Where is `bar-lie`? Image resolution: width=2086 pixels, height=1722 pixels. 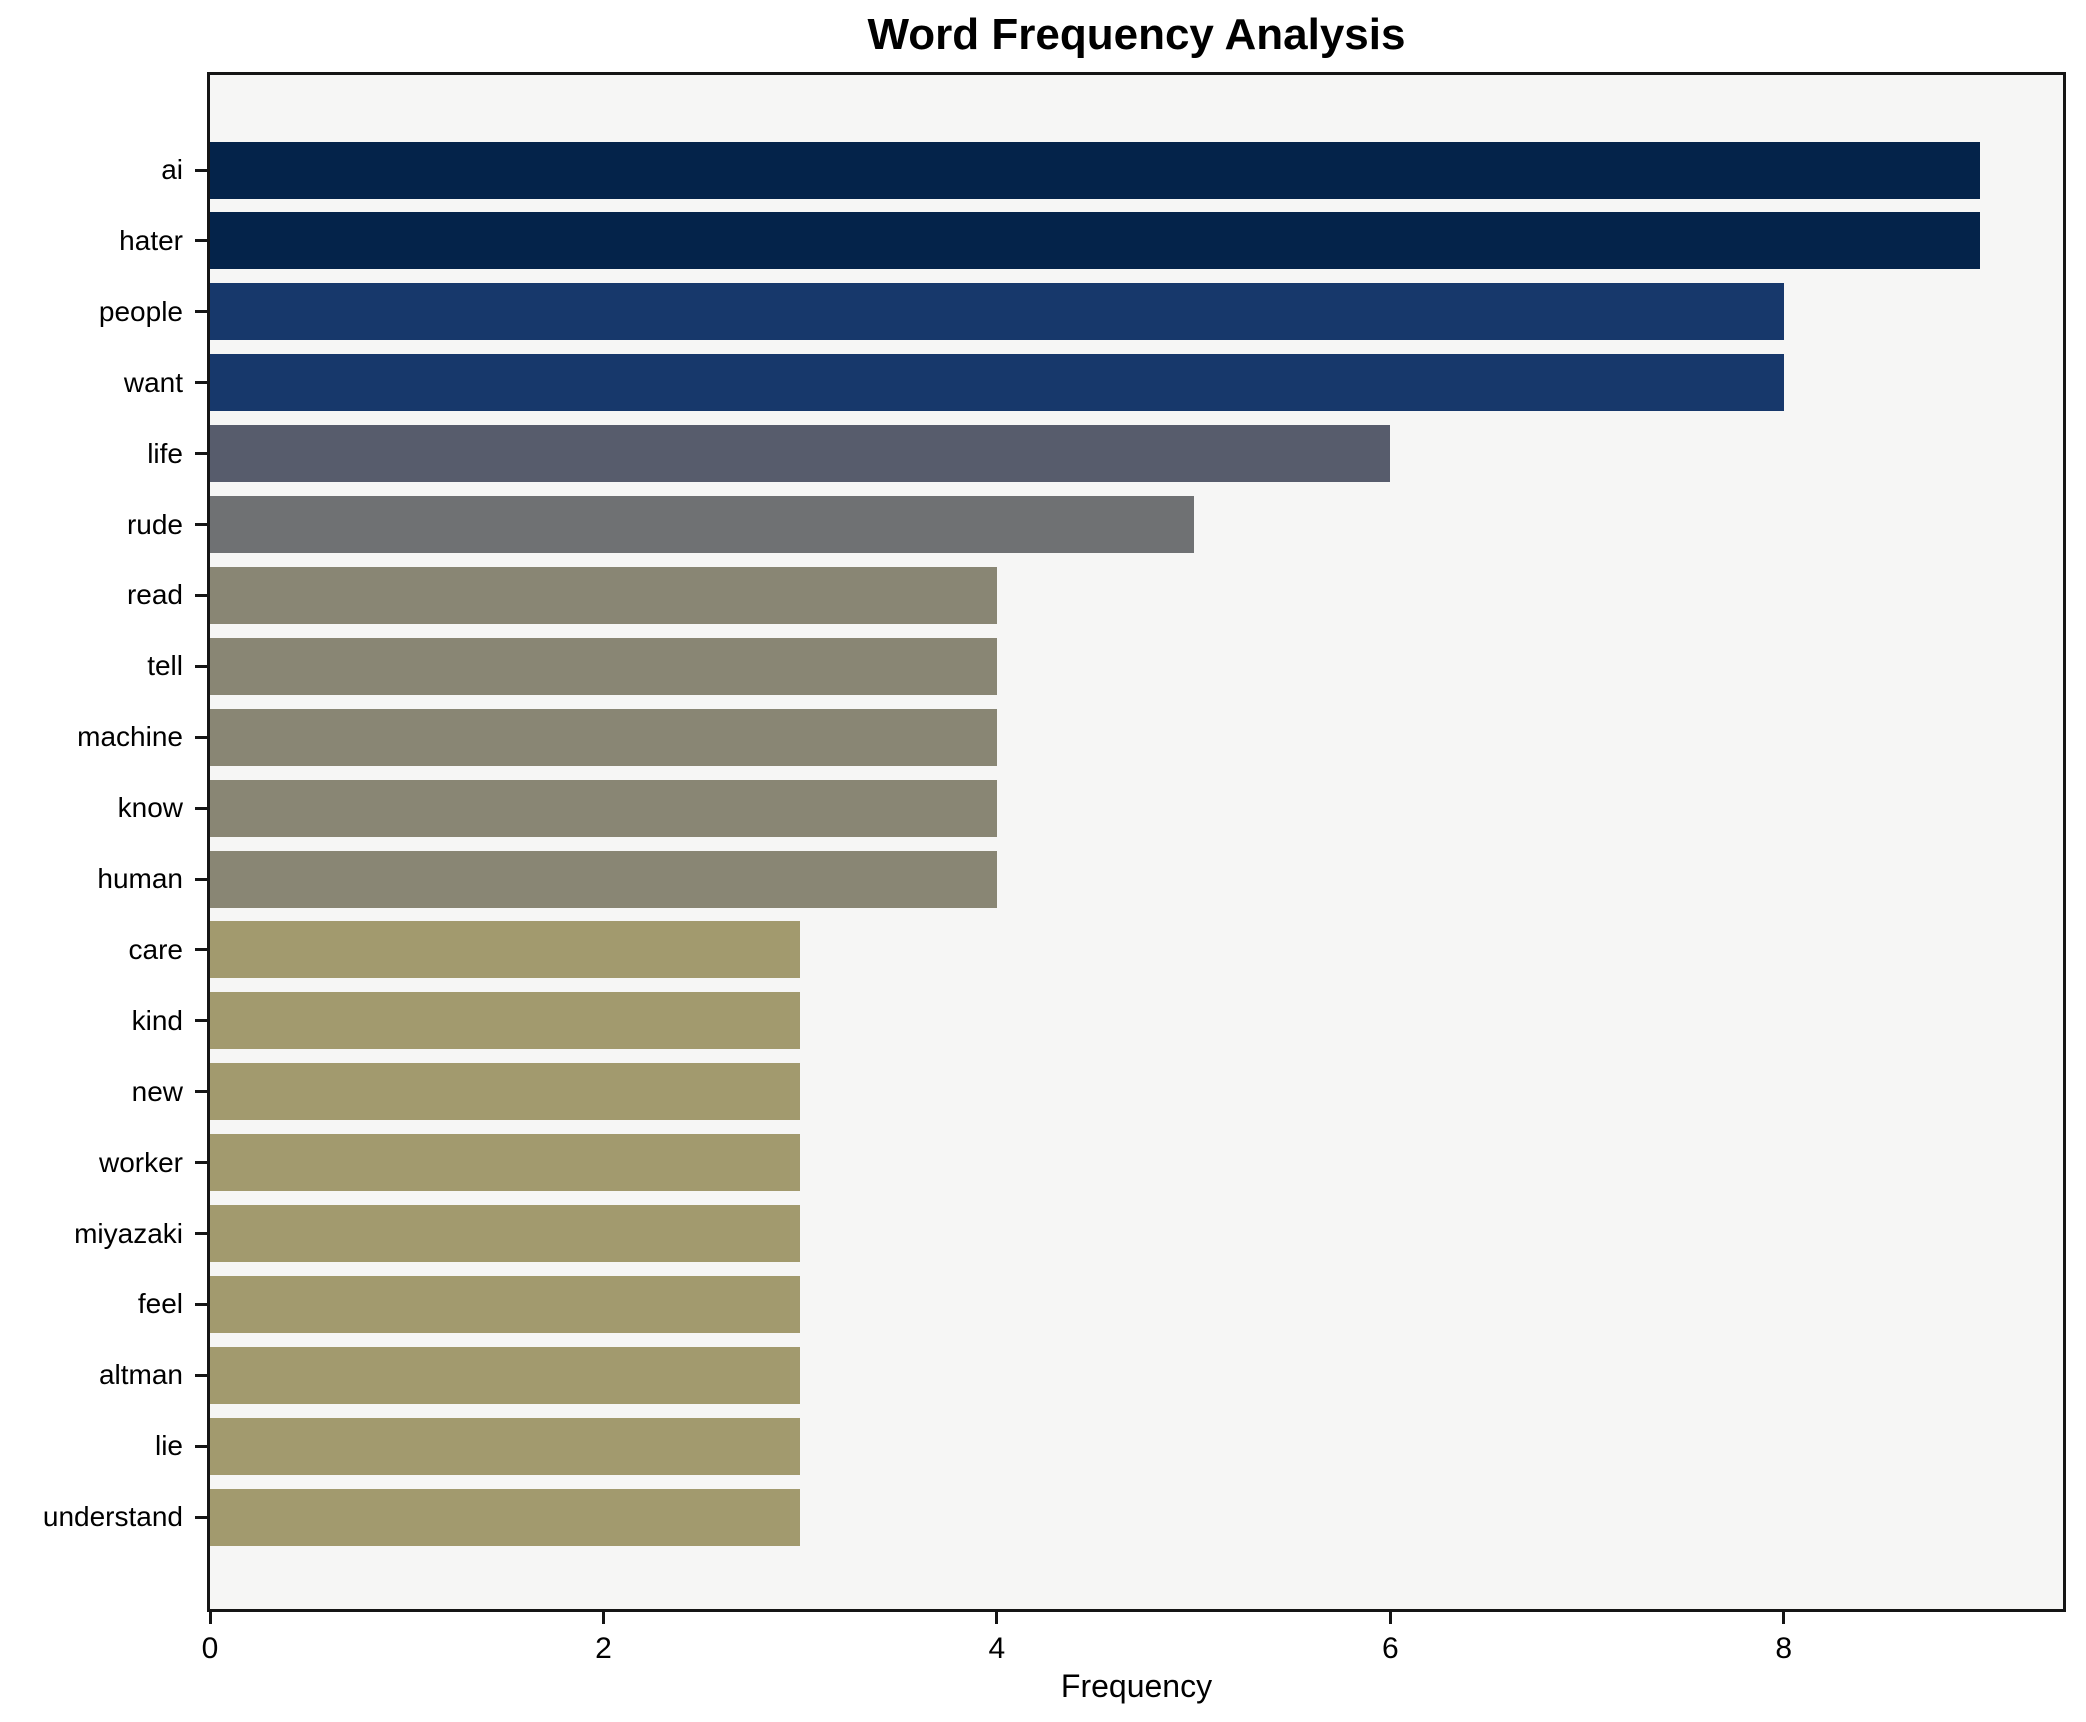
bar-lie is located at coordinates (505, 1446).